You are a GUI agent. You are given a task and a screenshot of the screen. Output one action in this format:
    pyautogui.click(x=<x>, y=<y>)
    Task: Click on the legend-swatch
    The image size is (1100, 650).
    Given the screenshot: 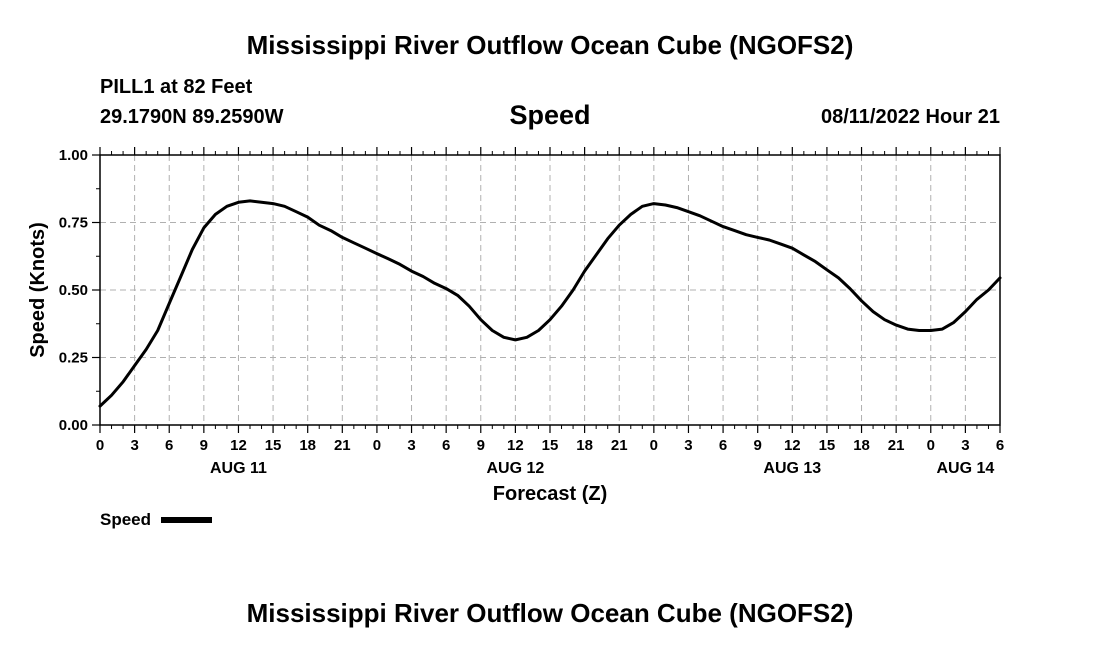 What is the action you would take?
    pyautogui.click(x=186, y=520)
    